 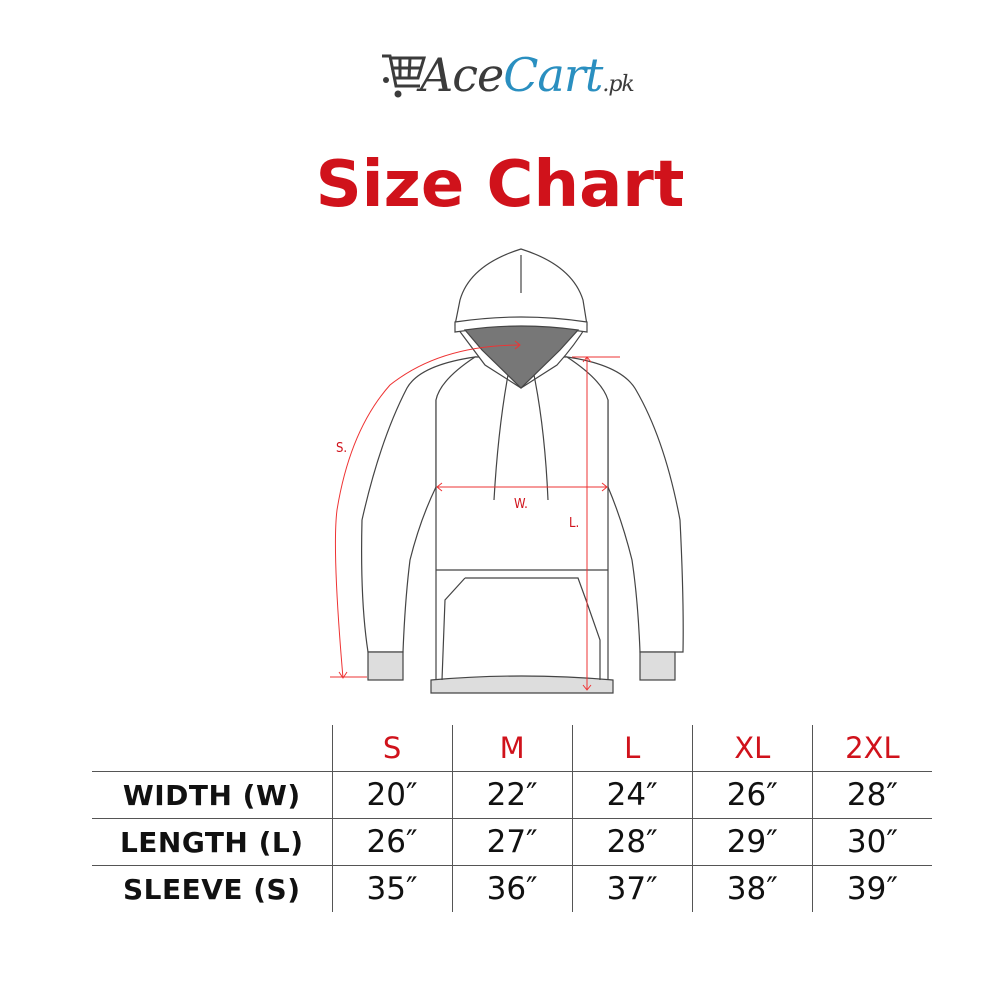 I want to click on table-cell: 22″, so click(x=512, y=795).